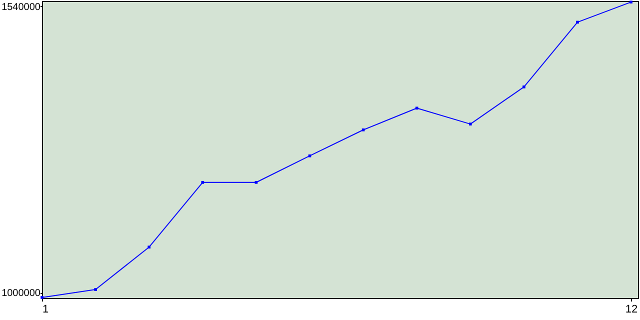 Image resolution: width=640 pixels, height=320 pixels. I want to click on x-tick-label: 1, so click(45, 310).